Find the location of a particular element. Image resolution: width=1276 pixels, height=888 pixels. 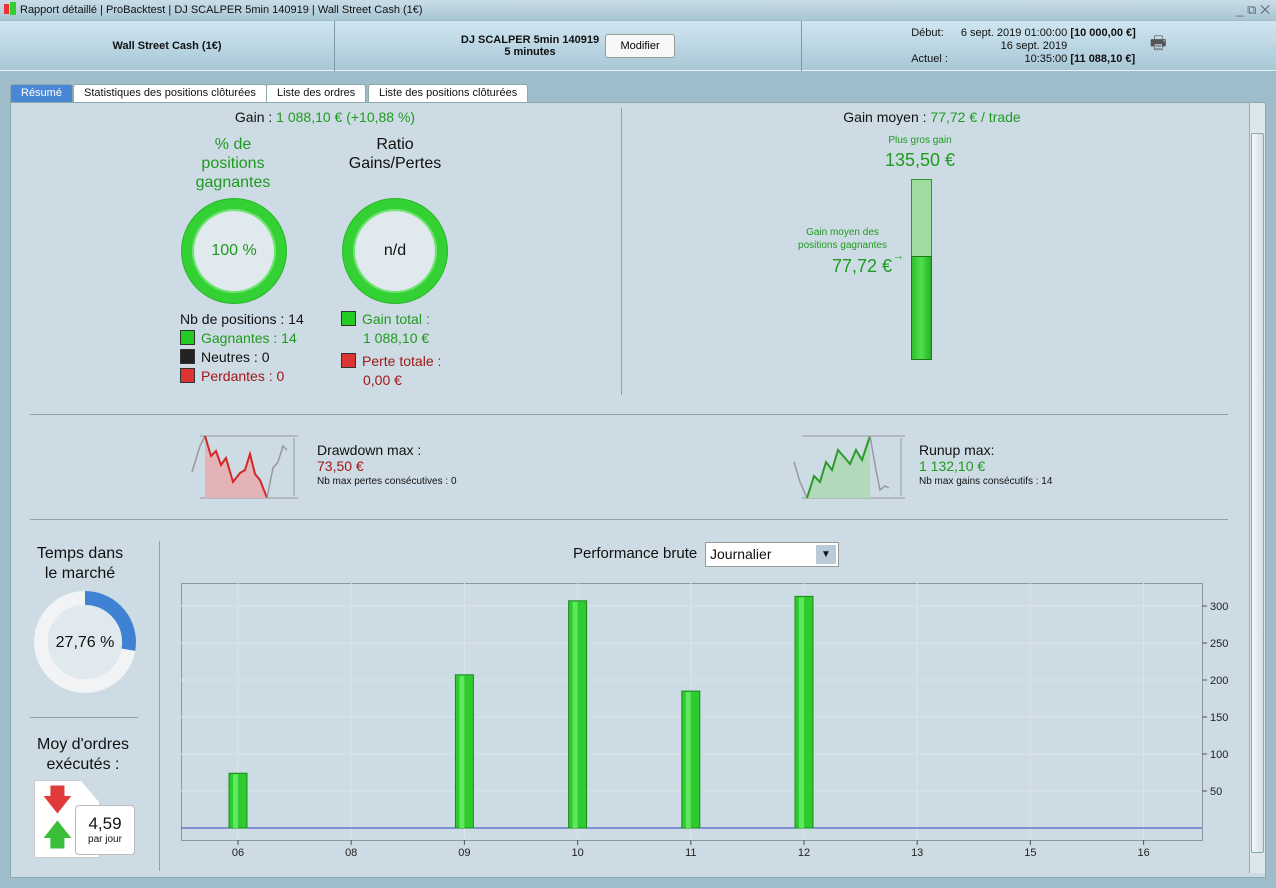

current-value: [11 088,10 €] is located at coordinates (1103, 58).